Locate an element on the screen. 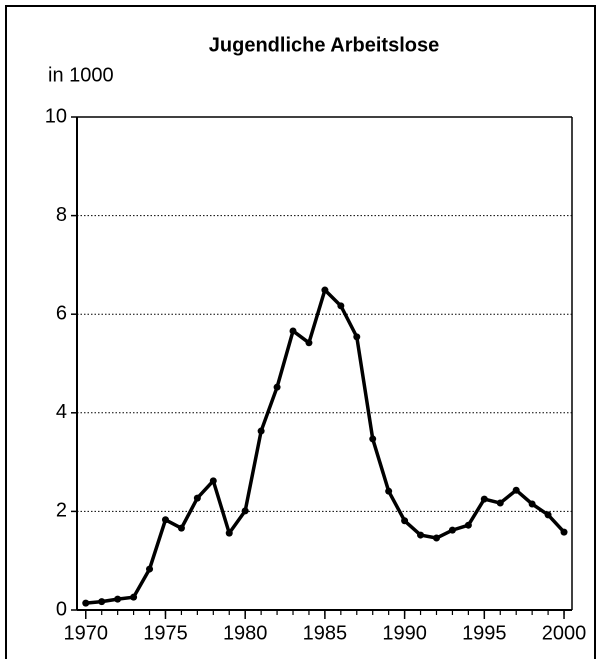  x-tick-label: 1980 is located at coordinates (245, 633).